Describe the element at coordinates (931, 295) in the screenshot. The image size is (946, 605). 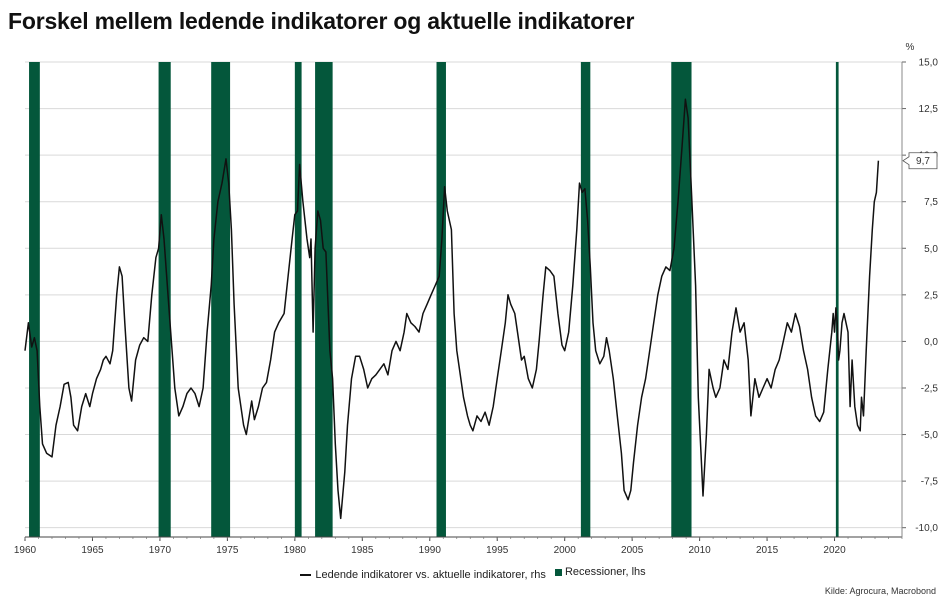
I see `y-tick-label: 2,5` at that location.